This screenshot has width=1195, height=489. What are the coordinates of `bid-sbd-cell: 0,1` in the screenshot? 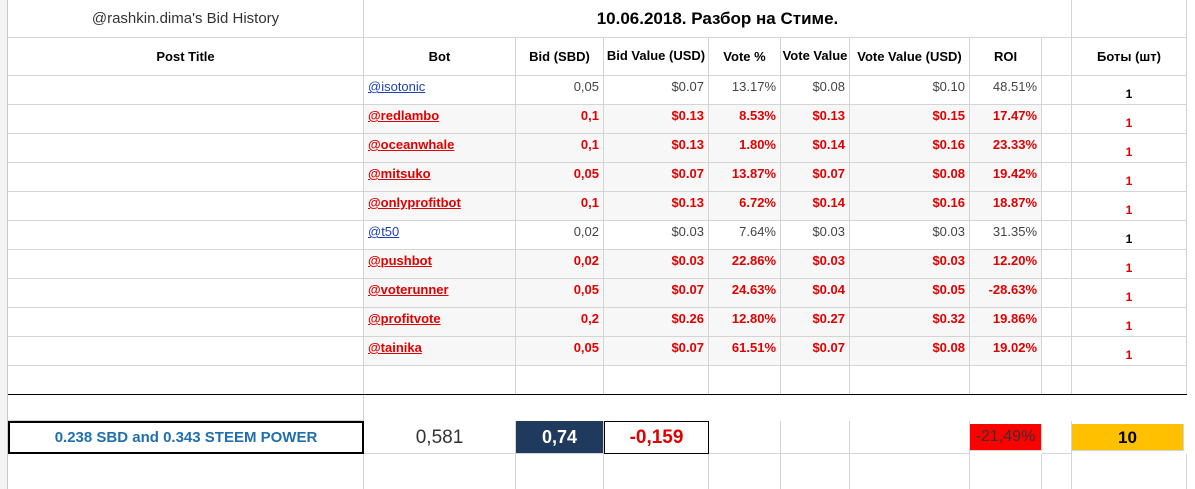 It's located at (560, 206).